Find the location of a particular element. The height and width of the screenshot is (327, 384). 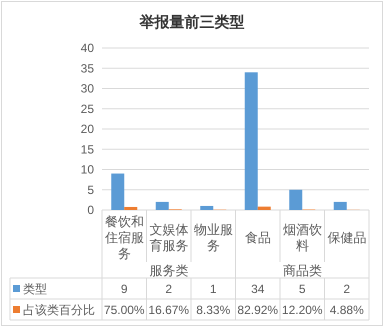

y-tick-label: 30 is located at coordinates (87, 89).